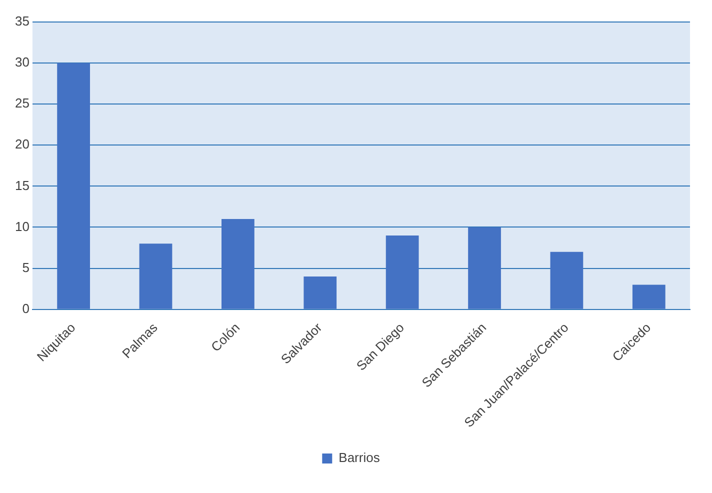 This screenshot has height=493, width=712. I want to click on y-tick-label: 15, so click(22, 185).